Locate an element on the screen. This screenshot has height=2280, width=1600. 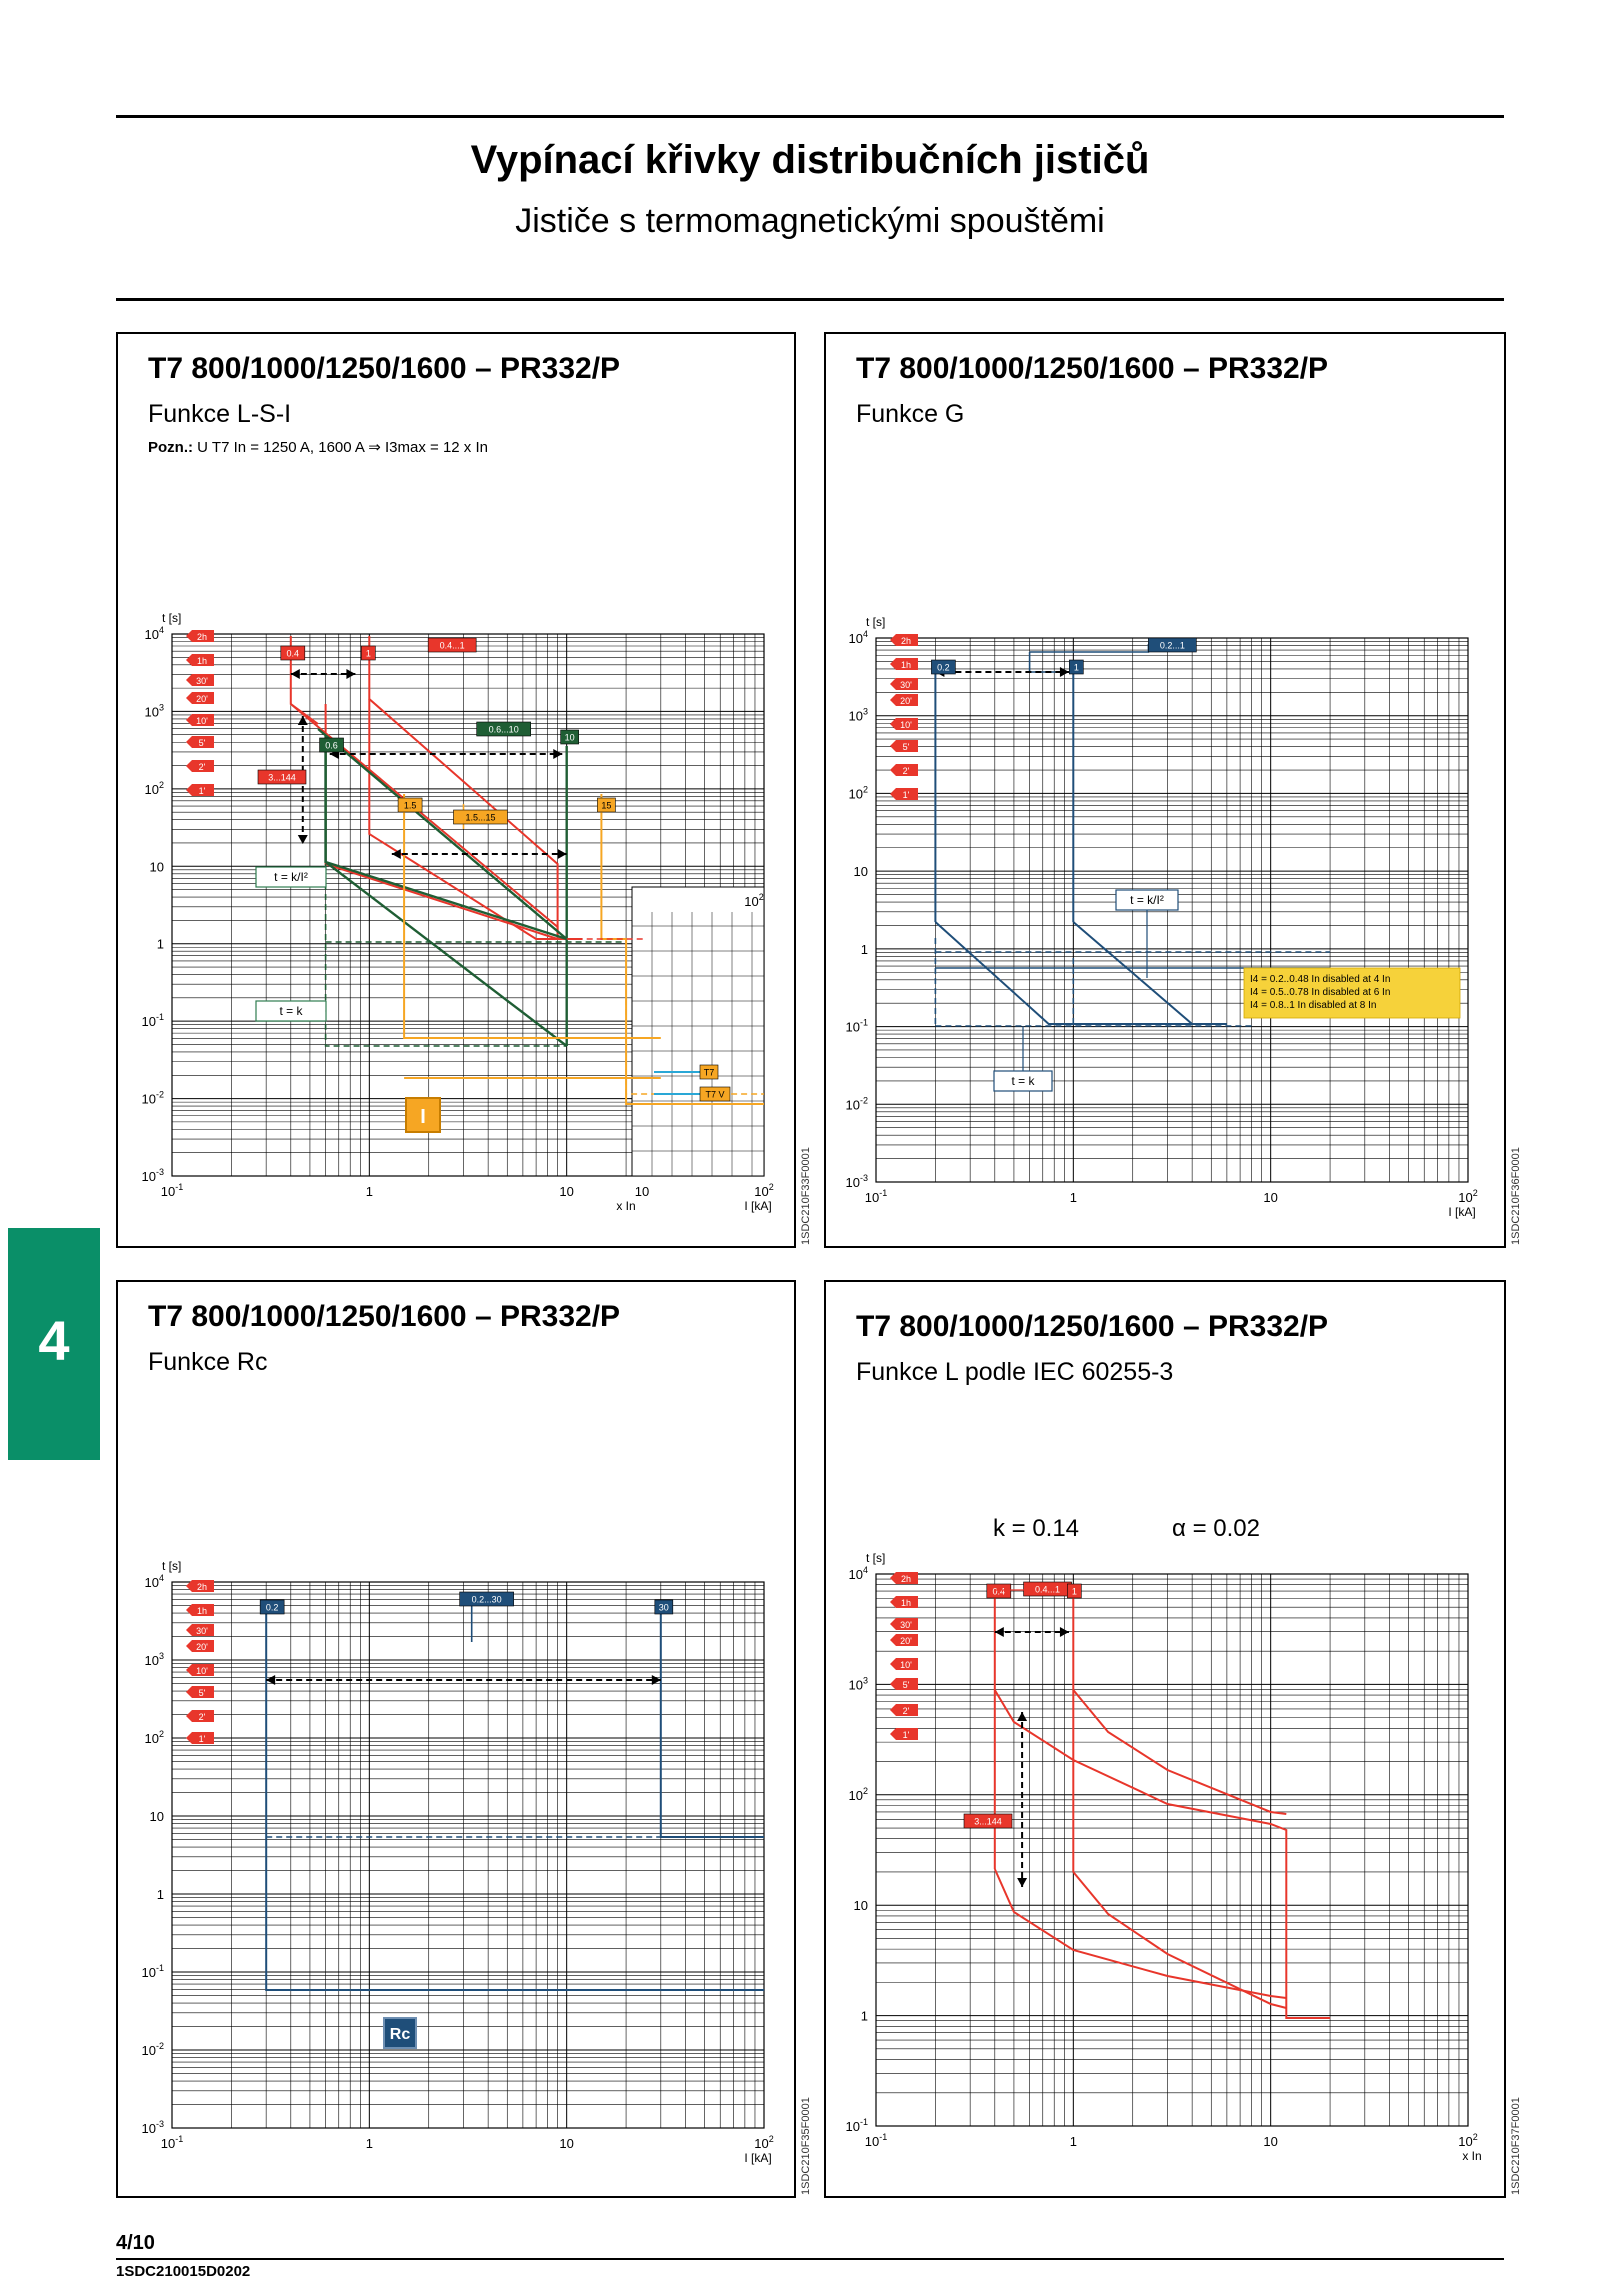
l-min-curve-b is located at coordinates (1140, 1933).